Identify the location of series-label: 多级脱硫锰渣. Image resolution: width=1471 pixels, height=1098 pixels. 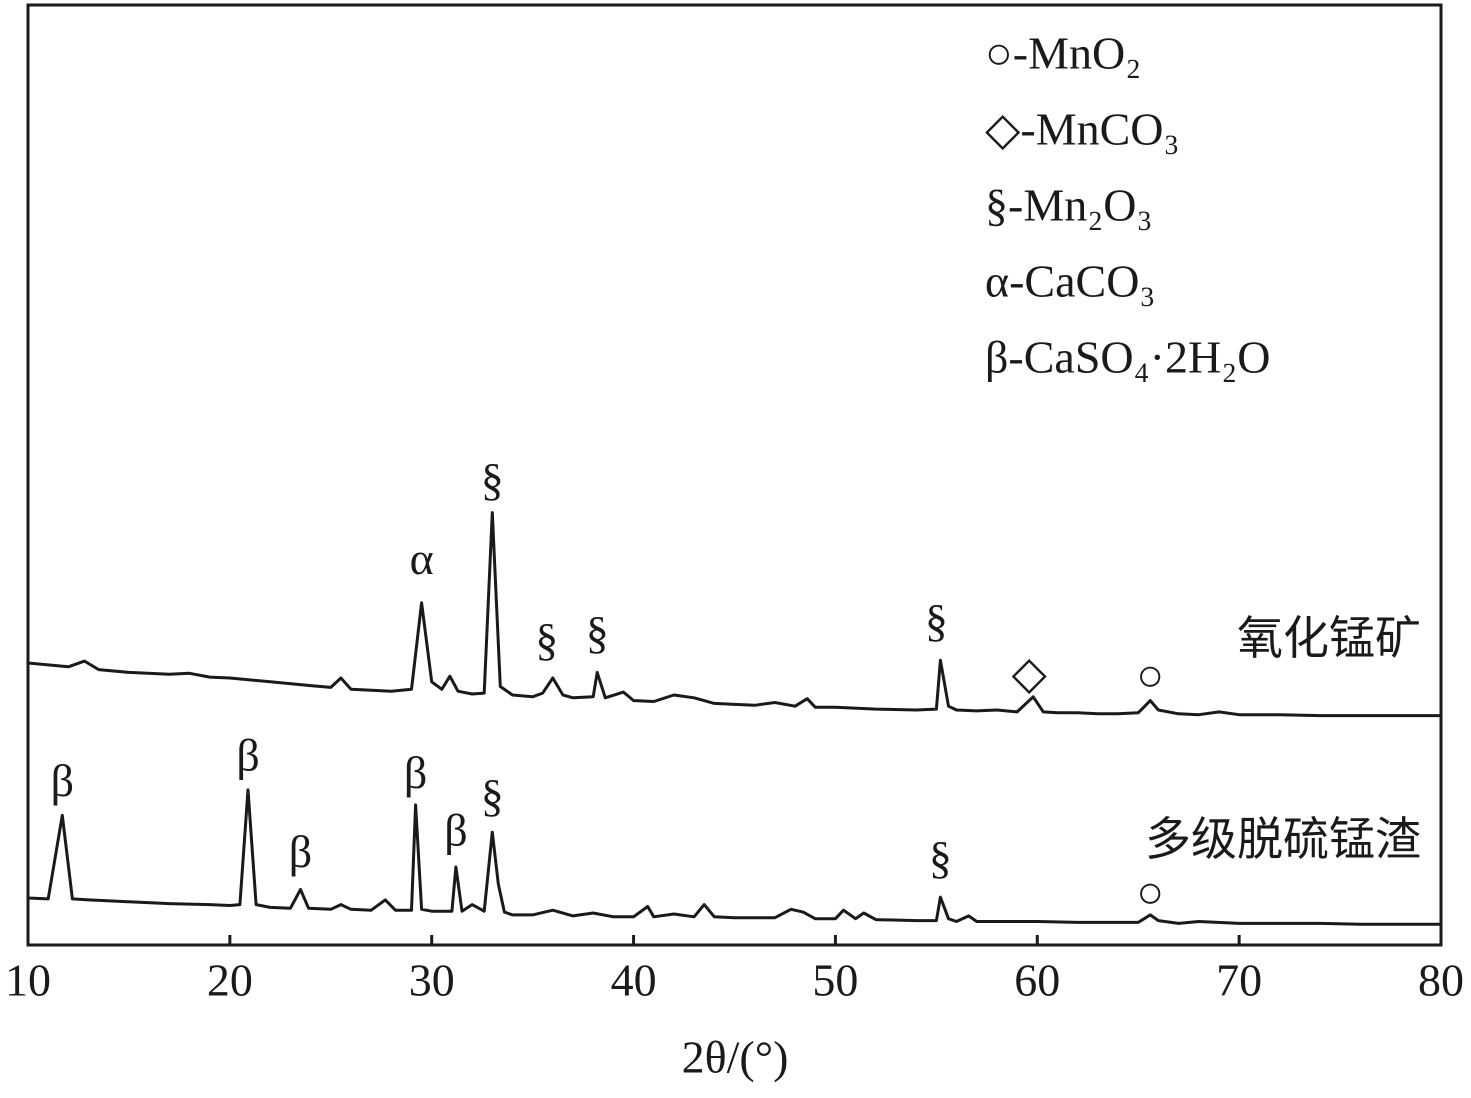
(1283, 839).